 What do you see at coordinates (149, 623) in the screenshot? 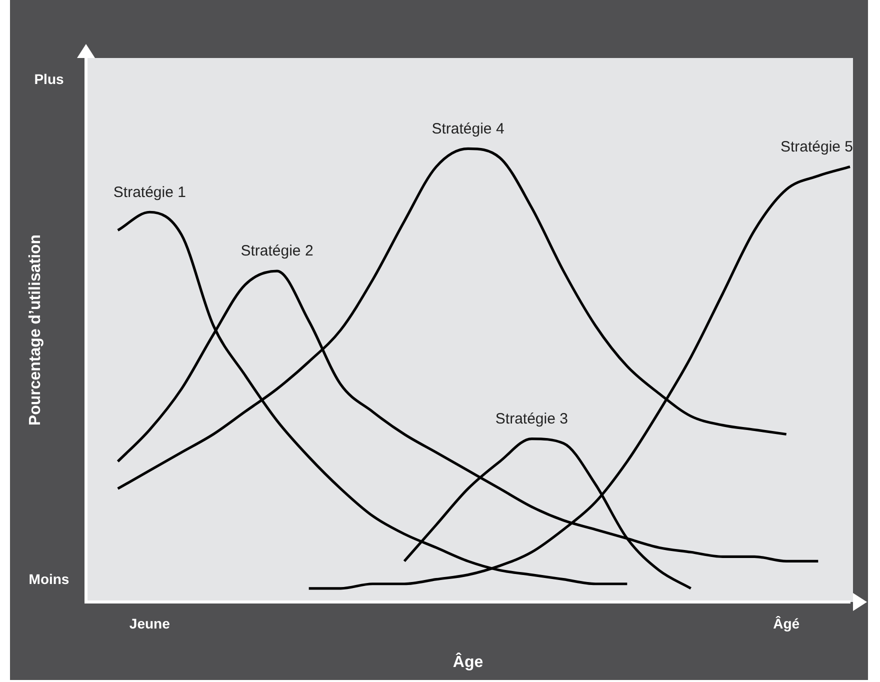
I see `x-tick-label: Jeune` at bounding box center [149, 623].